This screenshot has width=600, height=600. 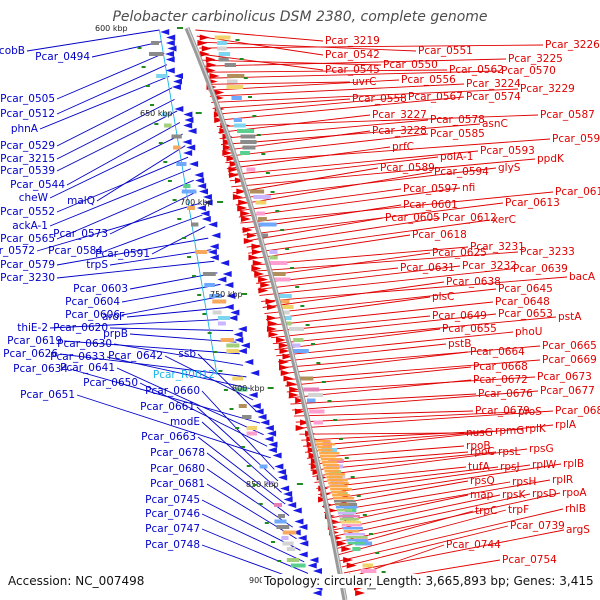 What do you see at coordinates (47, 395) in the screenshot?
I see `reverse-gene-label: Pcar_0651` at bounding box center [47, 395].